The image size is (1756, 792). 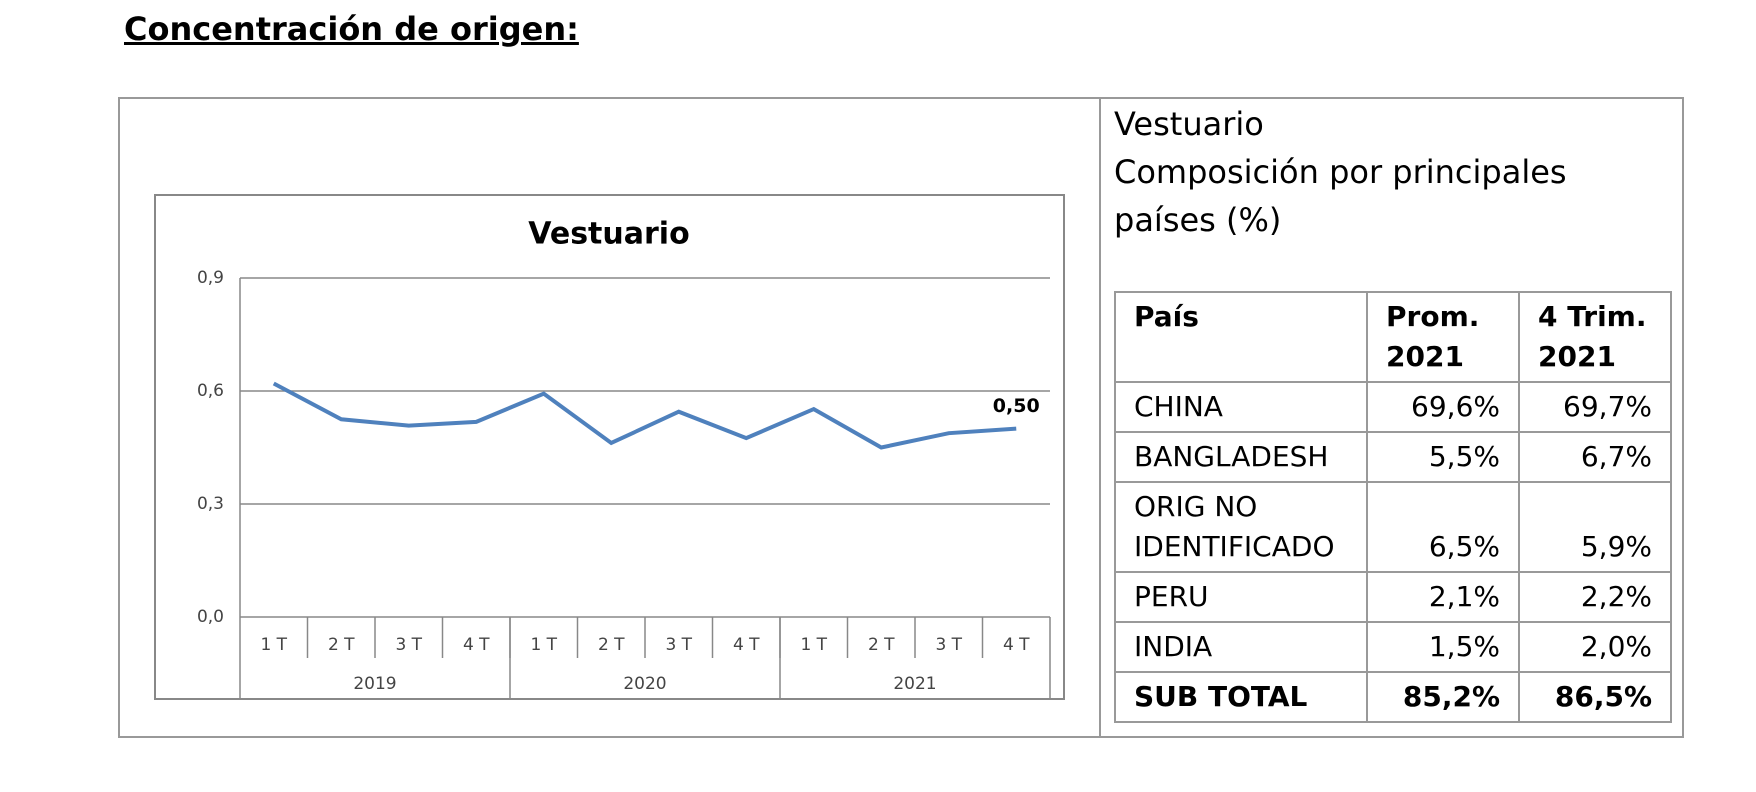 I want to click on table-title-line: Vestuario, so click(x=1189, y=124).